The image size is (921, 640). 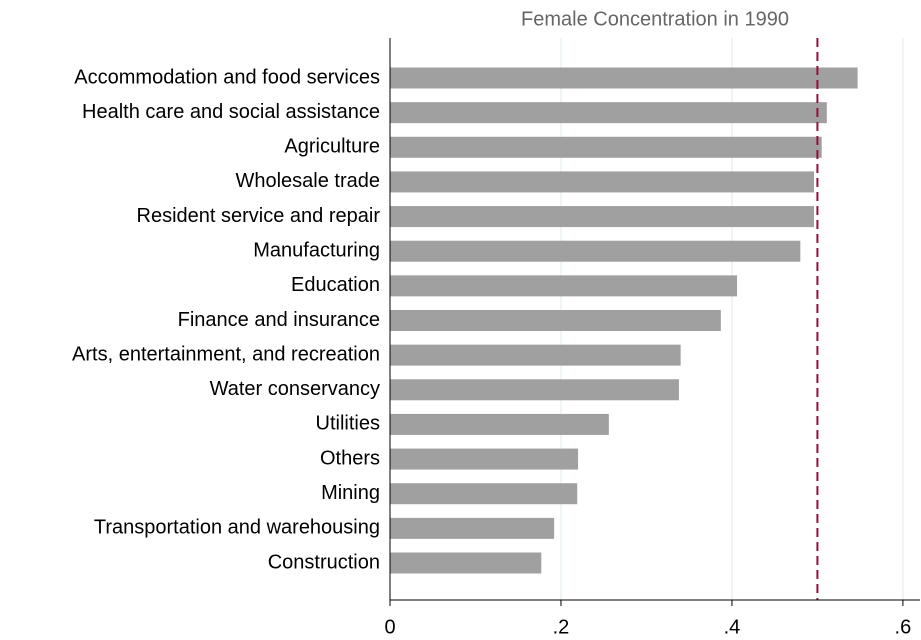 I want to click on x-tick-label: .4, so click(x=732, y=627).